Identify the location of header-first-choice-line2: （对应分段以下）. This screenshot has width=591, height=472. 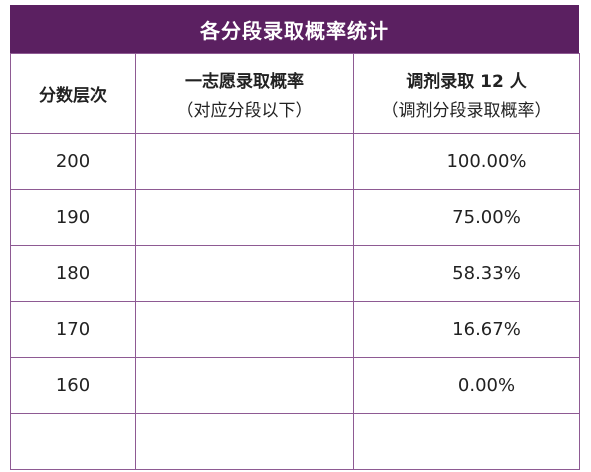
(244, 110).